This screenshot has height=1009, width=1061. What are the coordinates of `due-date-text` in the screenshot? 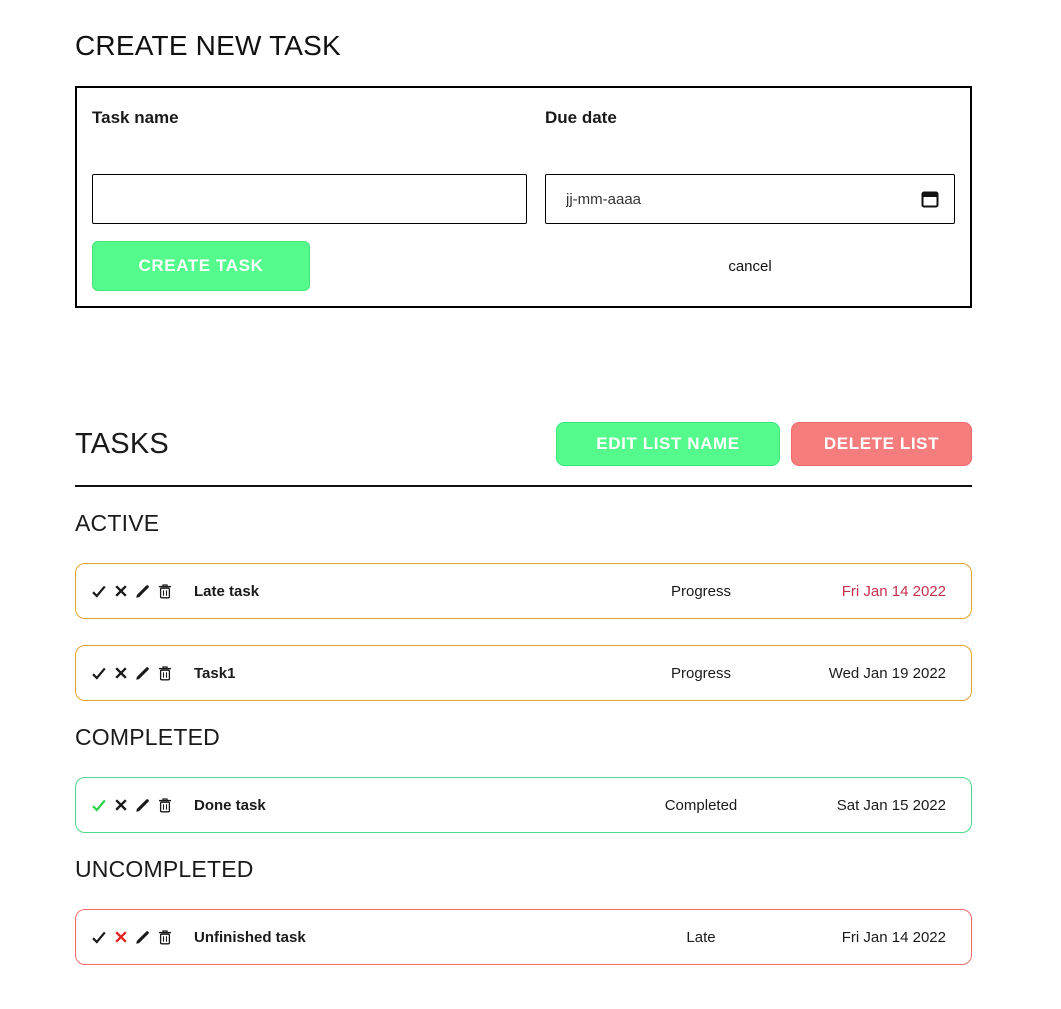 It's located at (742, 199).